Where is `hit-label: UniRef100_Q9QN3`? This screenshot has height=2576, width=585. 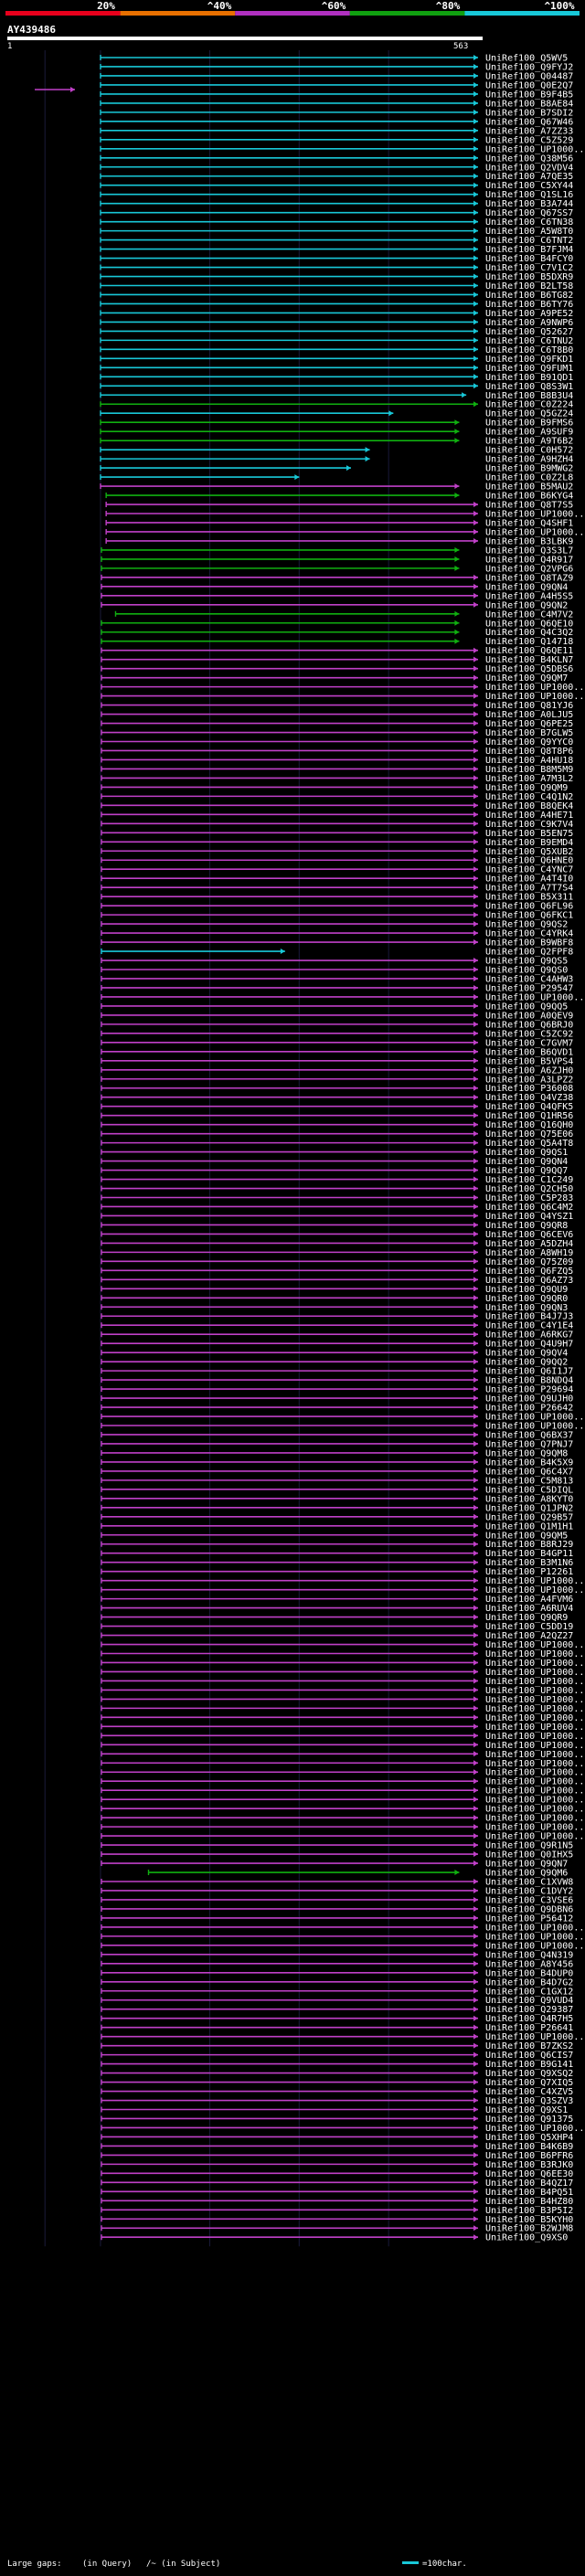 hit-label: UniRef100_Q9QN3 is located at coordinates (527, 1308).